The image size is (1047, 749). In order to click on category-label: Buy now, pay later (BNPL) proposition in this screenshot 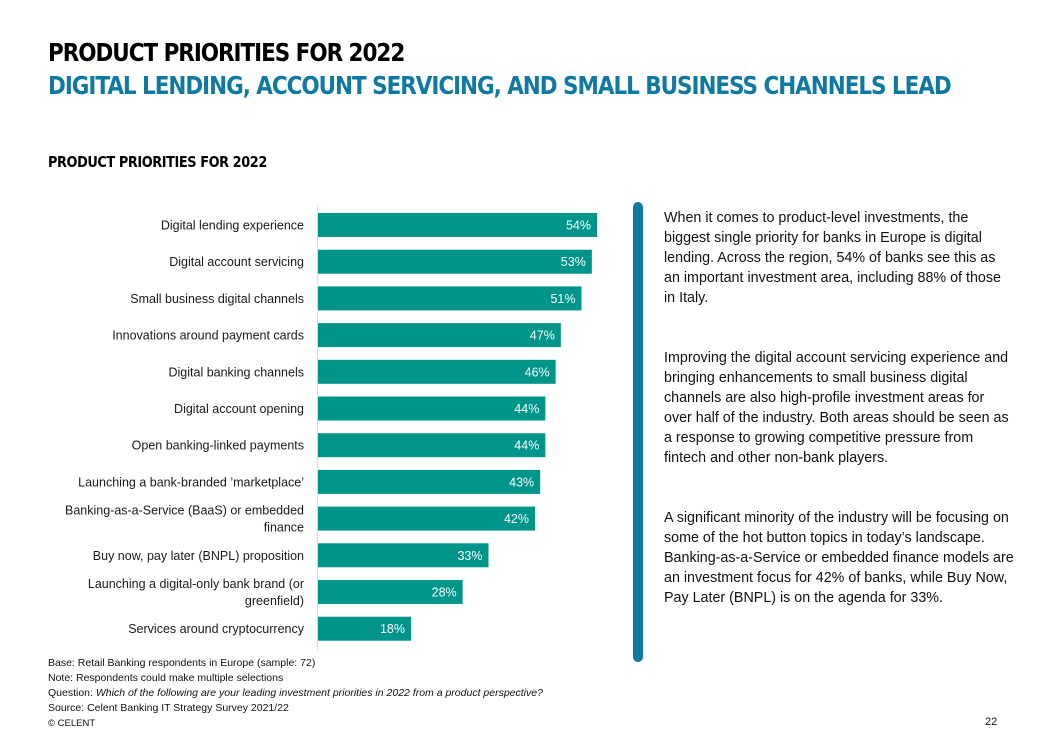, I will do `click(198, 556)`.